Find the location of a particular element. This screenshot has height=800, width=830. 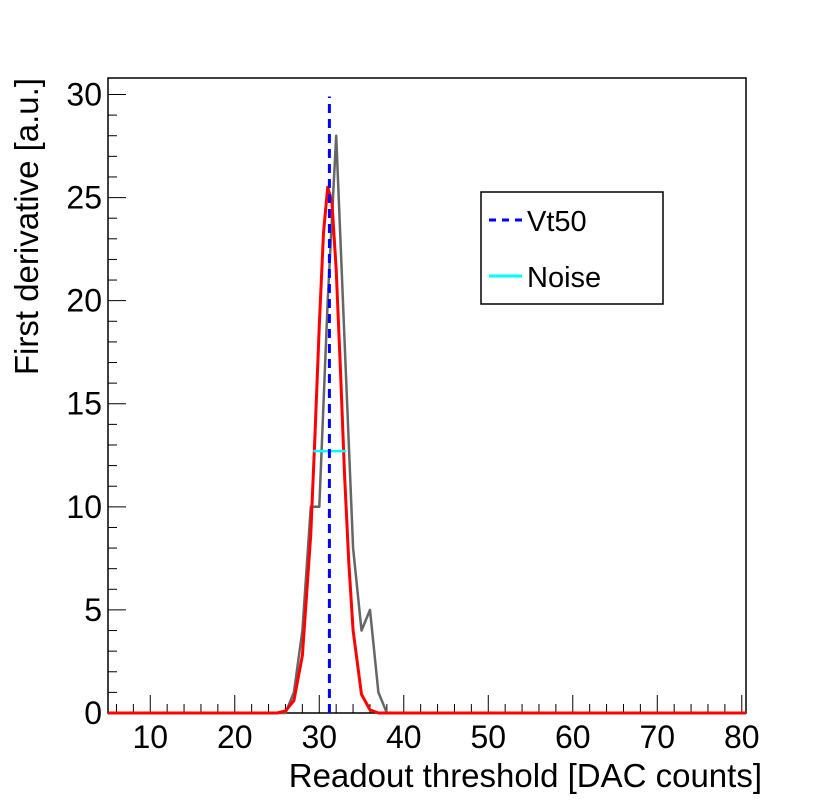

legend-vt50-label: Vt50 is located at coordinates (557, 222).